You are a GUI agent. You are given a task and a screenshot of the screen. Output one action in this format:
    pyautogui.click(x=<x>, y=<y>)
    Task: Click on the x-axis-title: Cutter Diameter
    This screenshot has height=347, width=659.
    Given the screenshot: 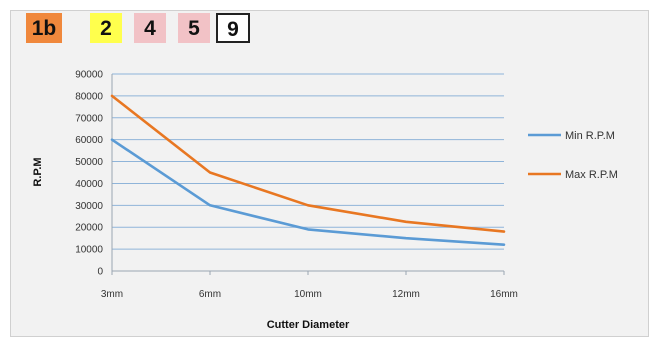 What is the action you would take?
    pyautogui.click(x=308, y=325)
    